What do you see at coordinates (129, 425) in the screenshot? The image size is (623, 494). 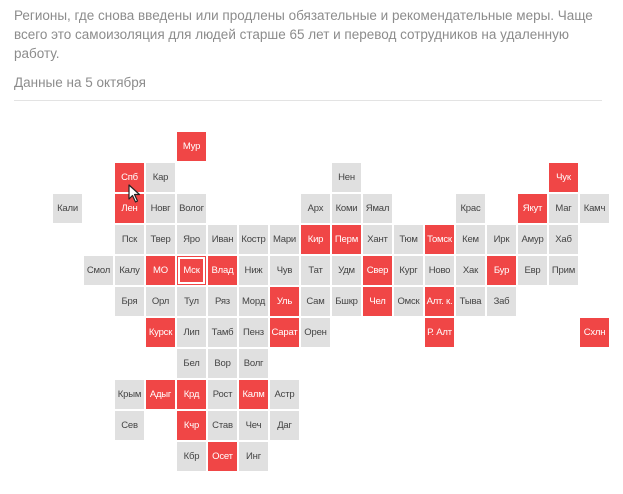 I see `region-tile: Сев` at bounding box center [129, 425].